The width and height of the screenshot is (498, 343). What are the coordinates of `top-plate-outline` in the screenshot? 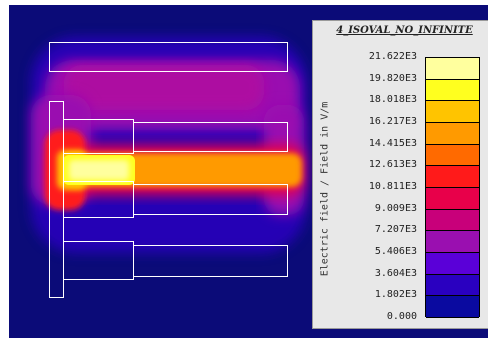 It's located at (168, 57).